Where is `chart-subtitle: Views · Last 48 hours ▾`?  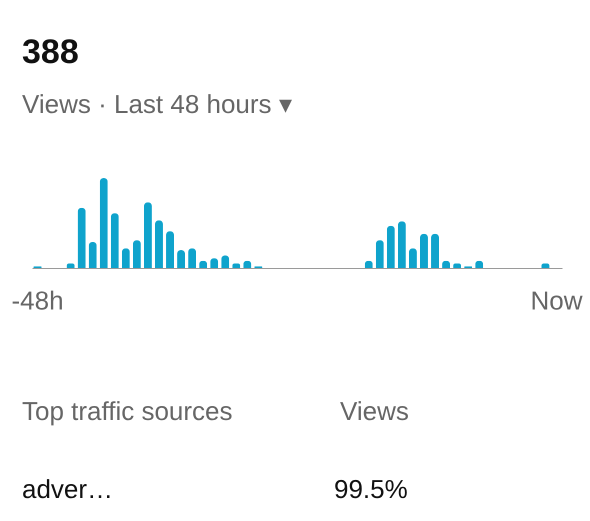
chart-subtitle: Views · Last 48 hours ▾ is located at coordinates (157, 104).